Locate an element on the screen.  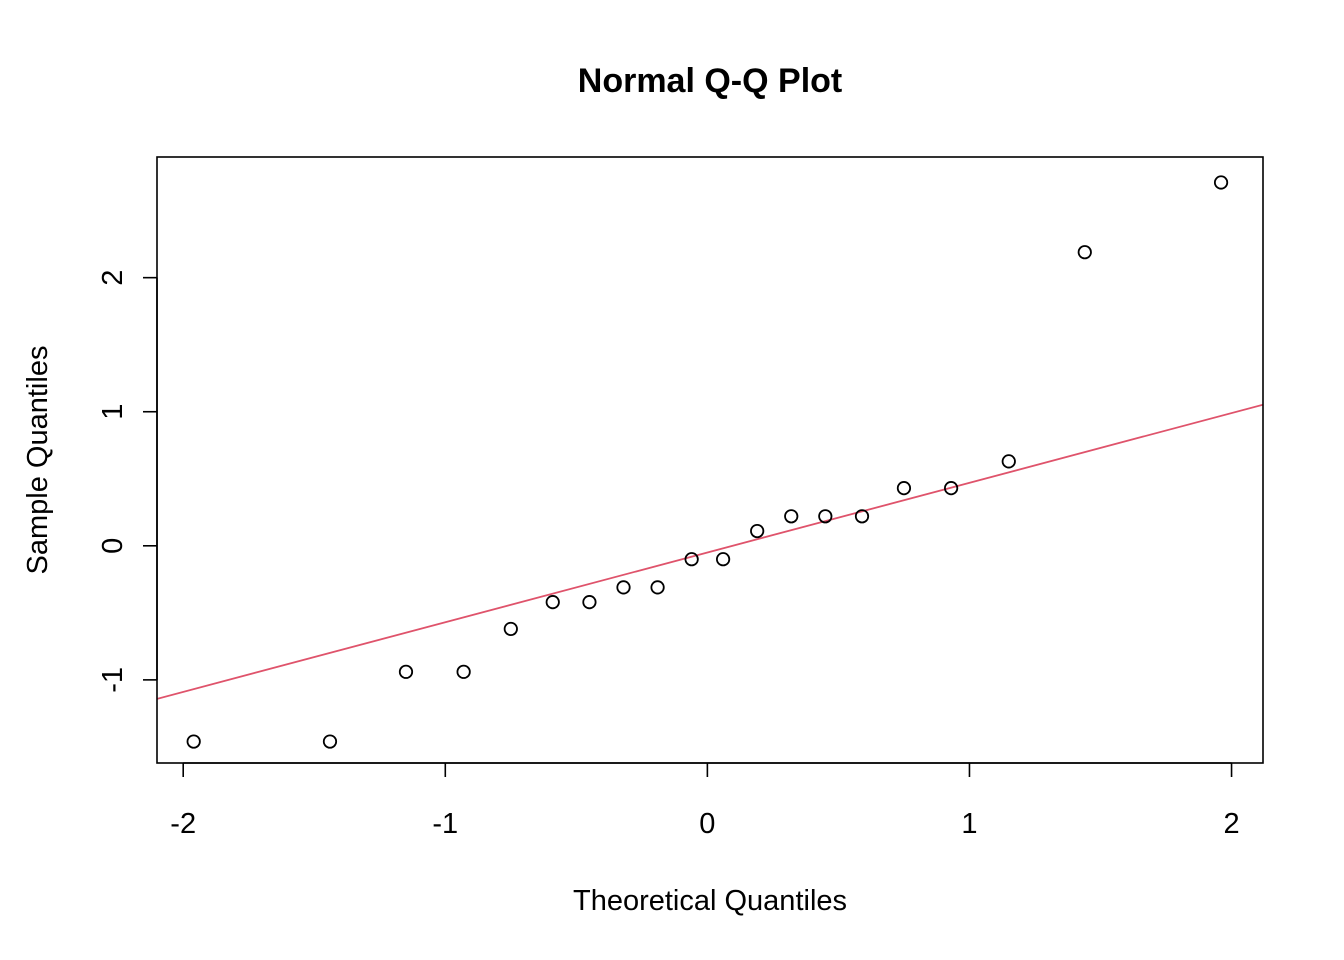
y-tick-label: 1 is located at coordinates (113, 412).